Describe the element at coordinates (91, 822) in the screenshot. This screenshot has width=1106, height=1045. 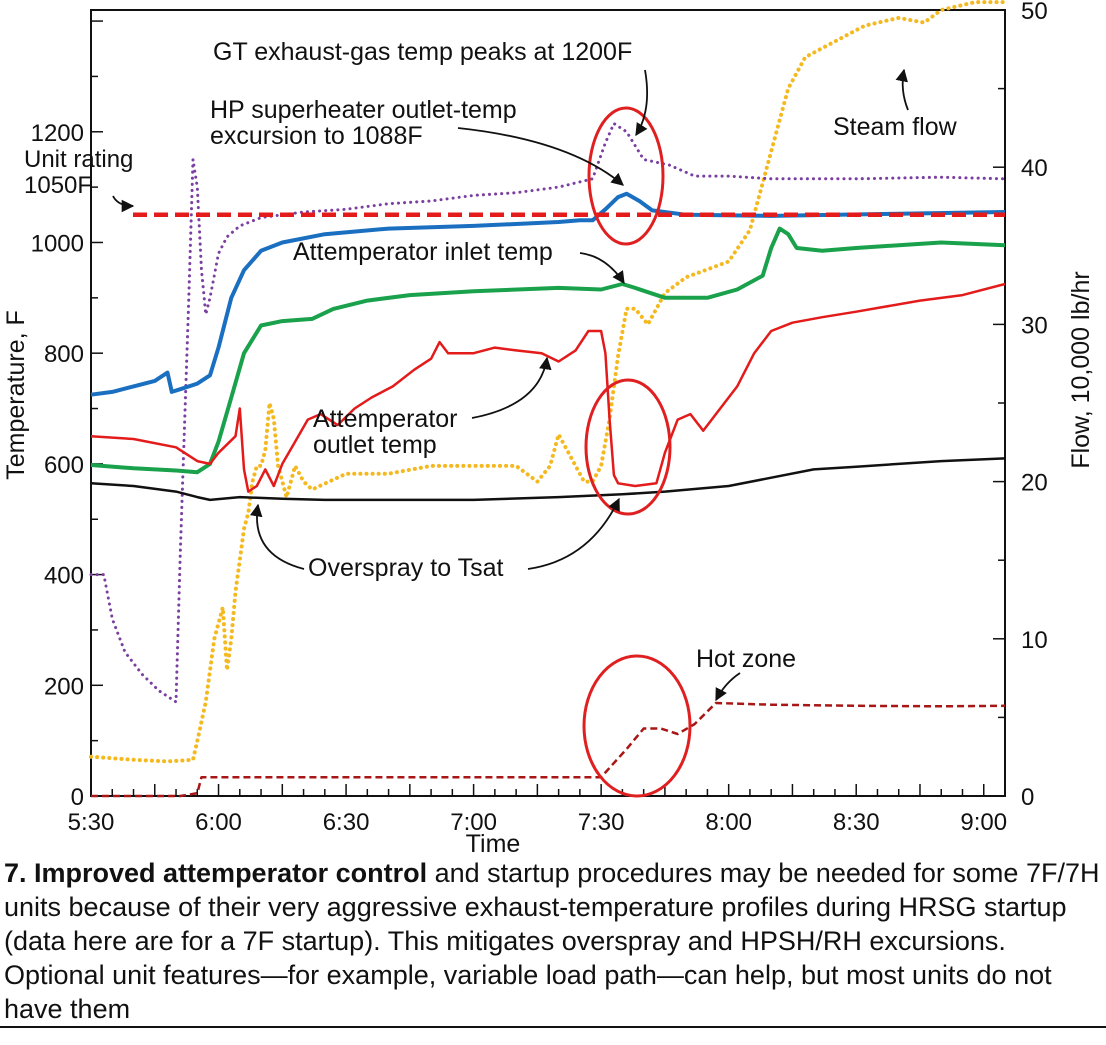
I see `x-tick-label: 5:30` at that location.